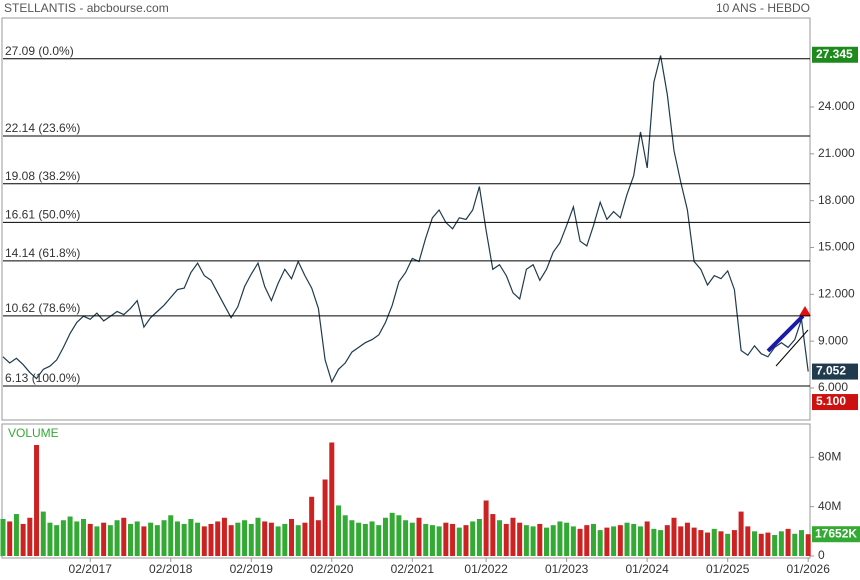 This screenshot has width=860, height=580. I want to click on volume-title: VOLUME, so click(33, 433).